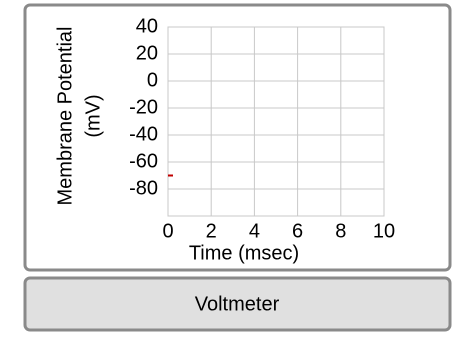 The width and height of the screenshot is (474, 337). What do you see at coordinates (147, 53) in the screenshot?
I see `y-tick-label: 20` at bounding box center [147, 53].